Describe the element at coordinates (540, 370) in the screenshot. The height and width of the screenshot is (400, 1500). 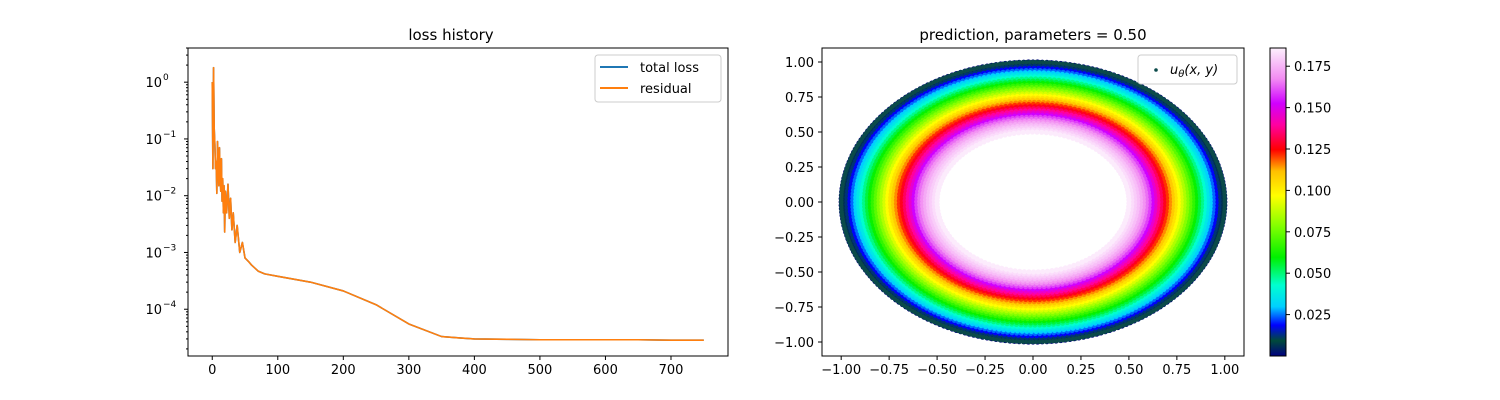
I see `x-tick-label: 500` at that location.